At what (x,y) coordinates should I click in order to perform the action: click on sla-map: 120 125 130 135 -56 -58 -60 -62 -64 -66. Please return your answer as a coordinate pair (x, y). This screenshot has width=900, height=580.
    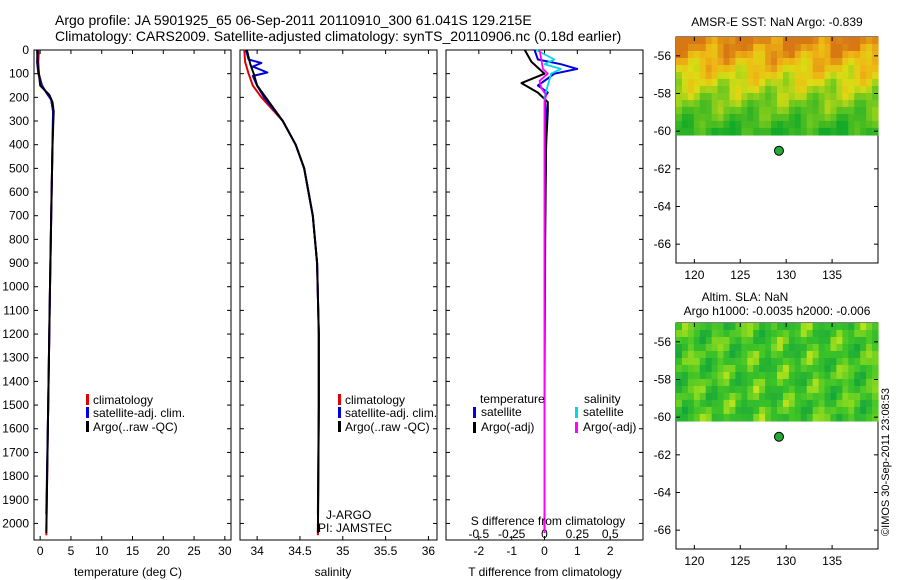
    Looking at the image, I should click on (766, 445).